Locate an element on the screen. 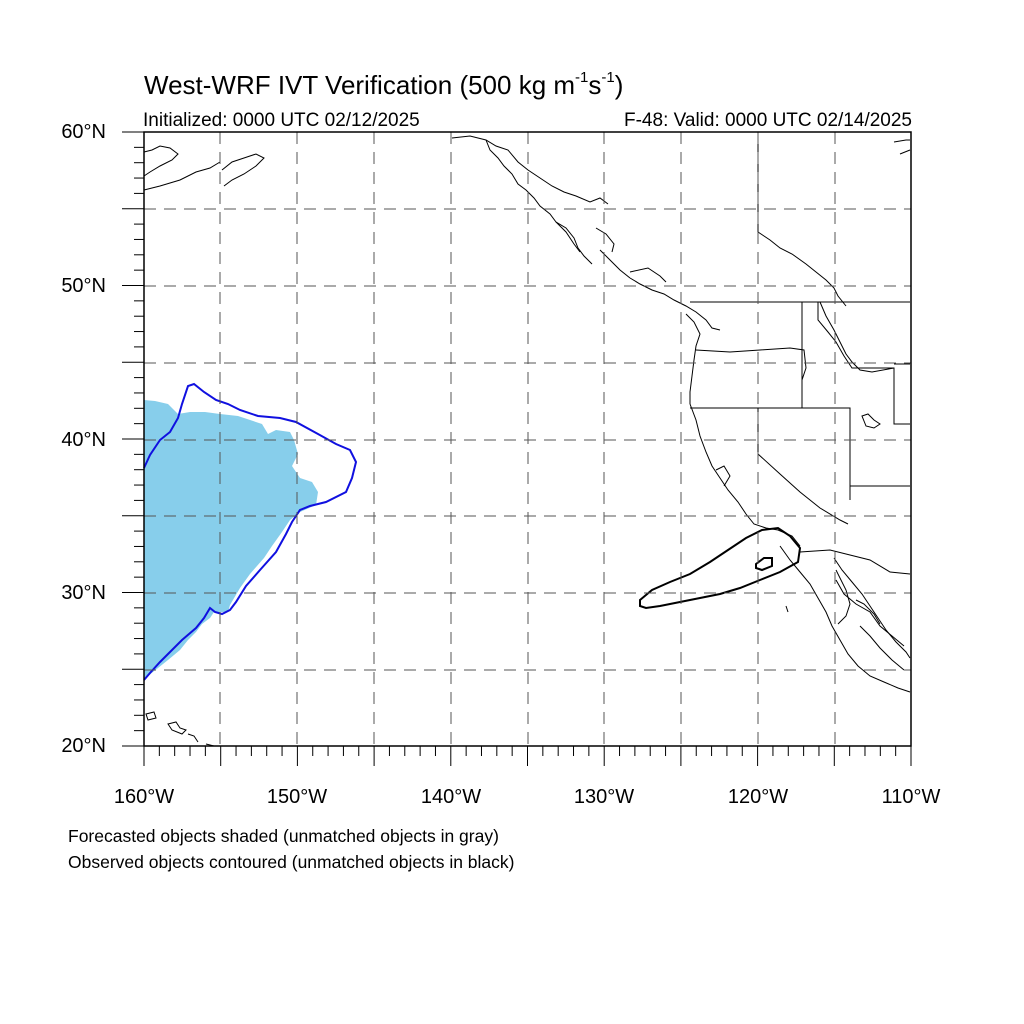 This screenshot has height=1024, width=1024. observed-object-matched-contour is located at coordinates (250, 531).